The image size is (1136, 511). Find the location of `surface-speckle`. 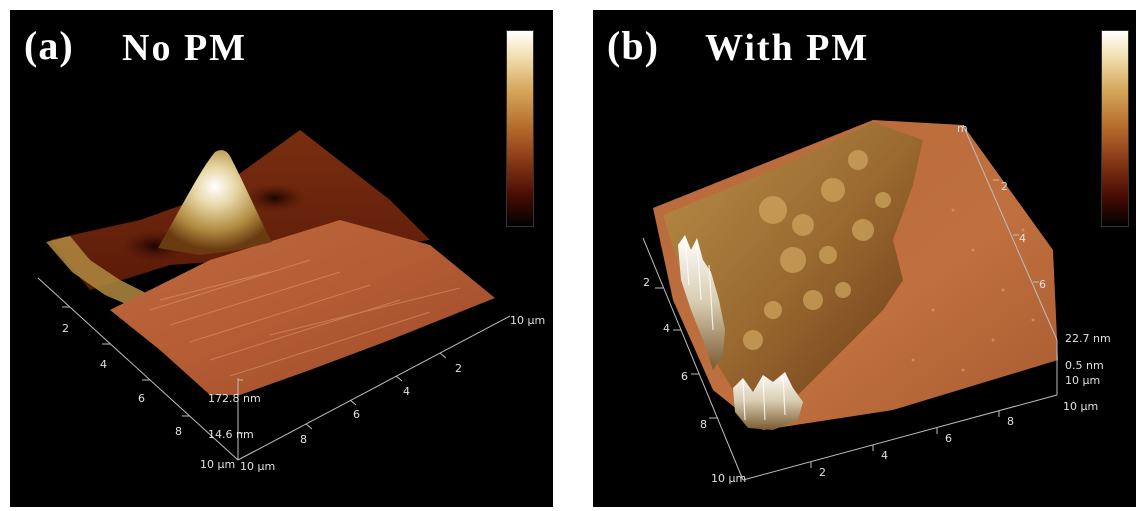

surface-speckle is located at coordinates (973, 290).